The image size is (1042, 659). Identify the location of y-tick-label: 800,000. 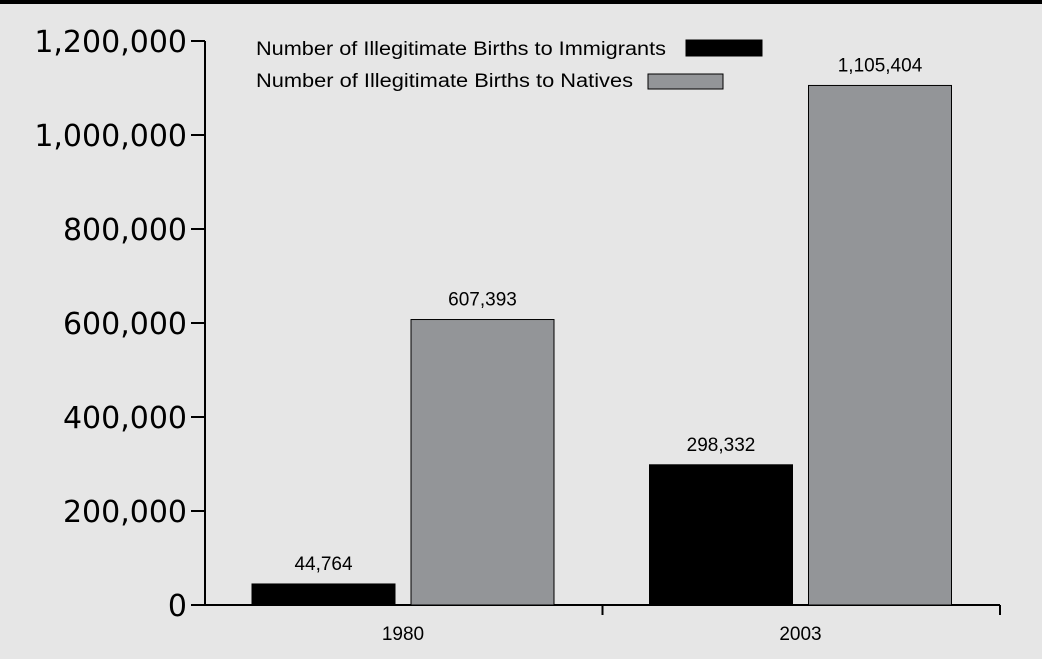
(125, 230).